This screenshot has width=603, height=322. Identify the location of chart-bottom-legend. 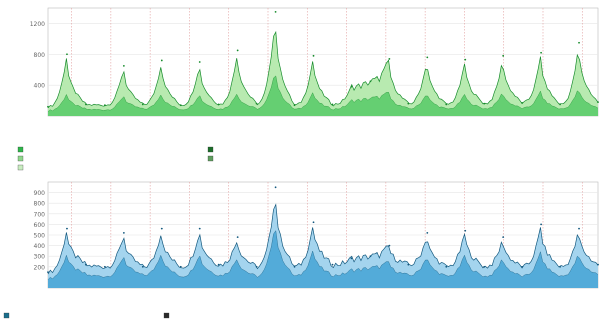
(86, 315).